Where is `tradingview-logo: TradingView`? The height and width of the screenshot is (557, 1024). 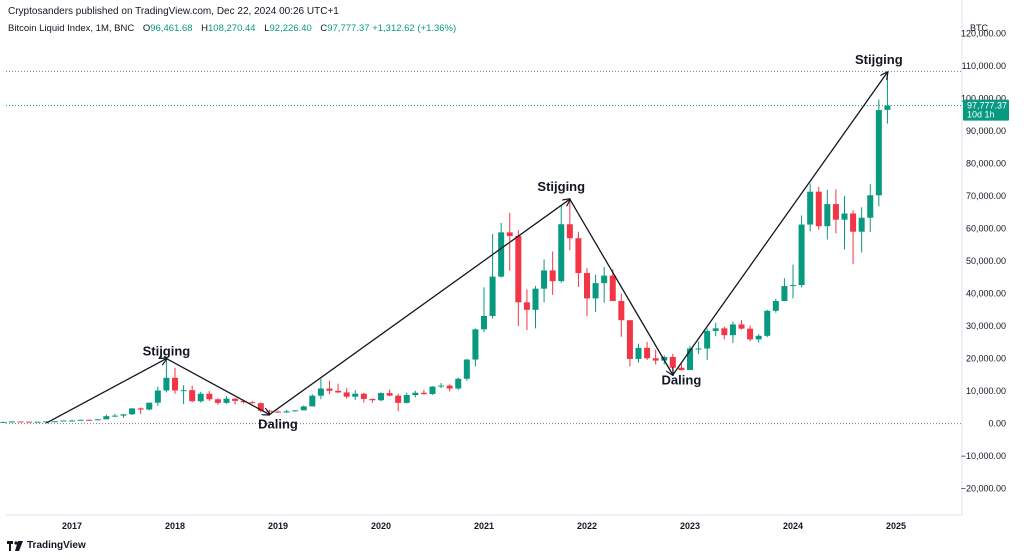
tradingview-logo: TradingView is located at coordinates (46, 545).